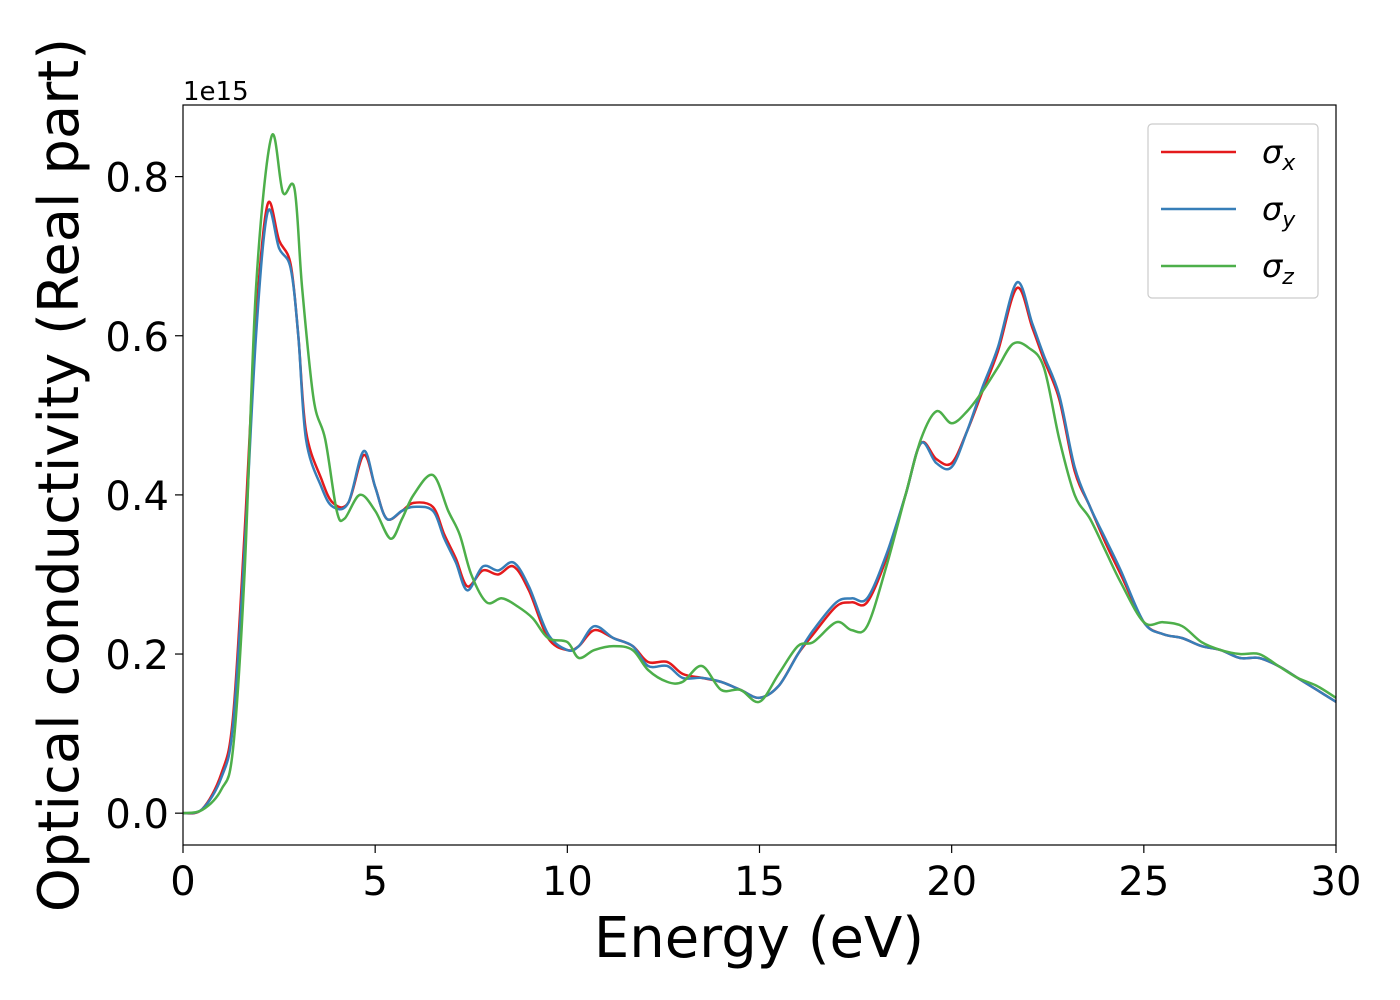 The image size is (1400, 1000). What do you see at coordinates (182, 882) in the screenshot?
I see `x-tick-label: 0` at bounding box center [182, 882].